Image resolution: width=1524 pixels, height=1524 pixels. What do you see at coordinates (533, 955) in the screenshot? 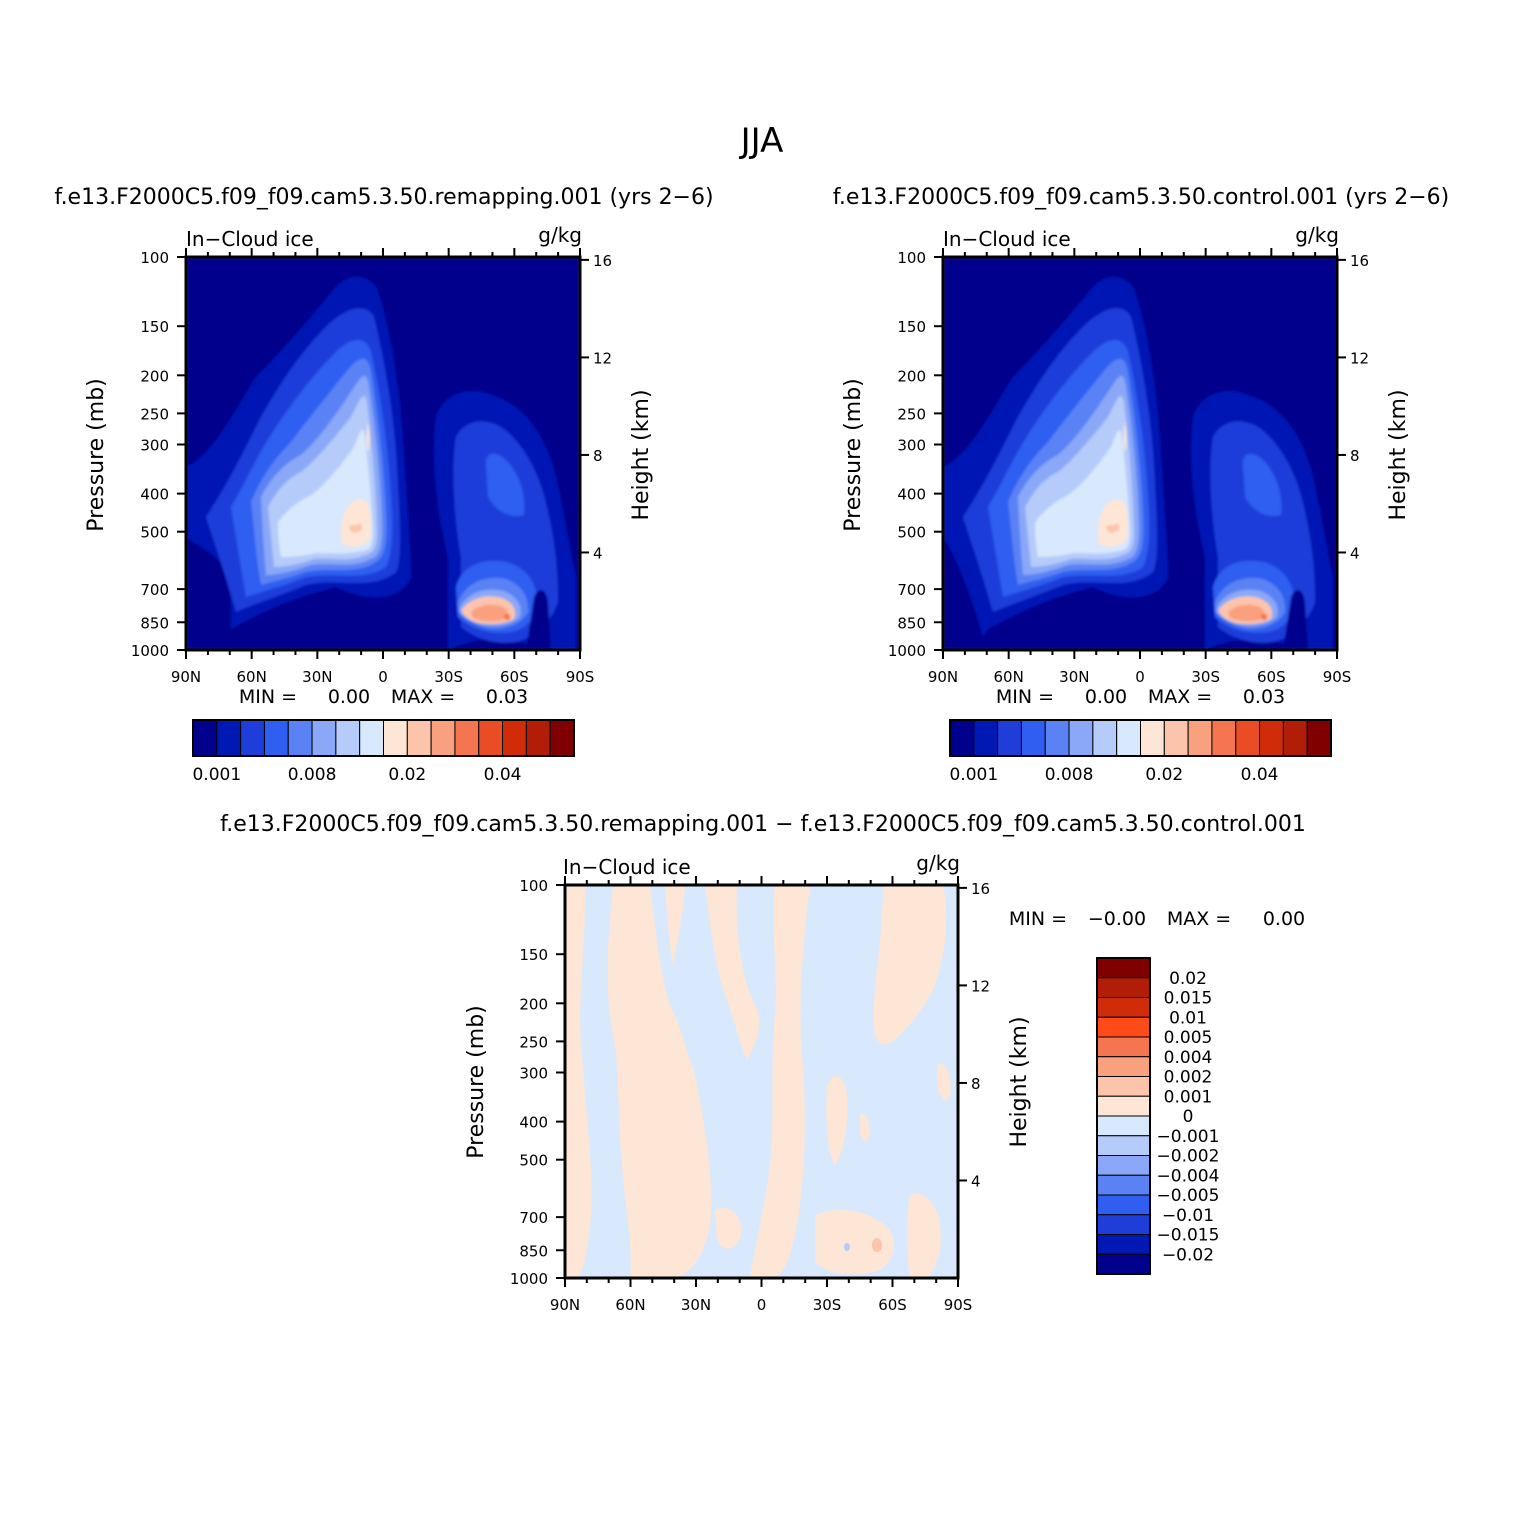
I see `panel-difference-y-tick-label: 150` at bounding box center [533, 955].